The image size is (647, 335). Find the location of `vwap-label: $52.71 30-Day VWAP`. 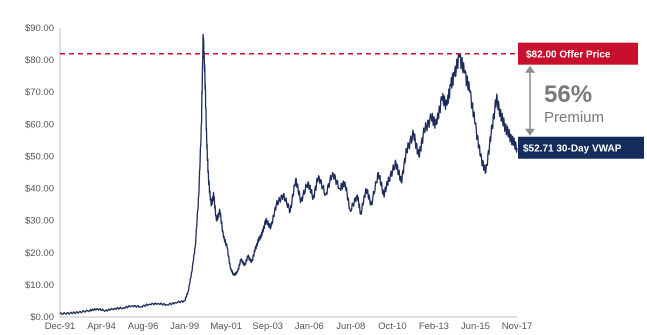

vwap-label: $52.71 30-Day VWAP is located at coordinates (572, 149).